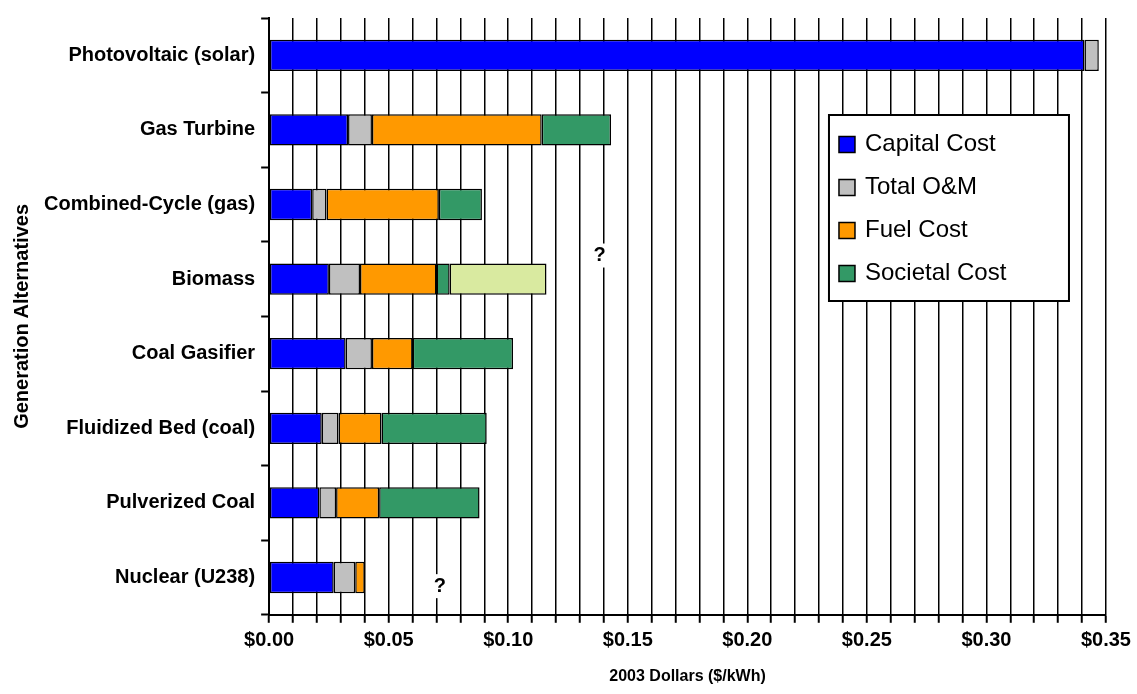 This screenshot has width=1137, height=694. I want to click on legend-label: Societal Cost, so click(935, 272).